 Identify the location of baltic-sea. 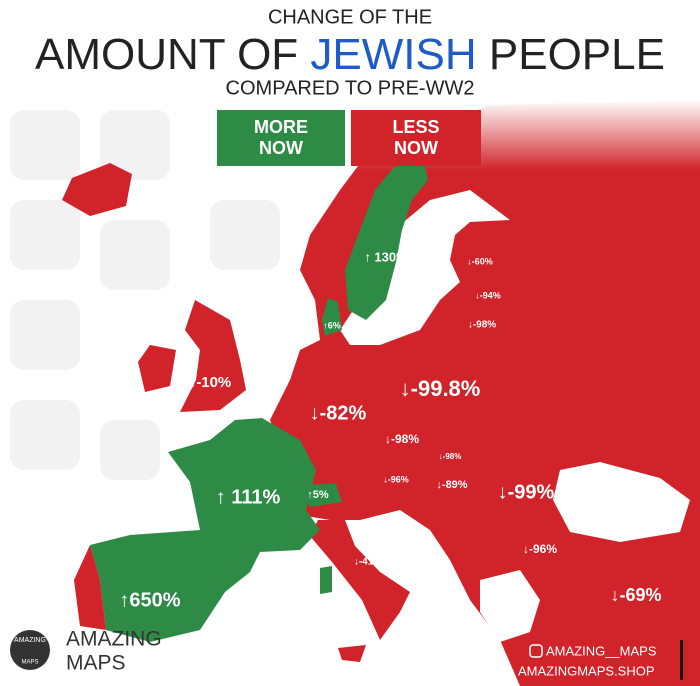
(425, 267).